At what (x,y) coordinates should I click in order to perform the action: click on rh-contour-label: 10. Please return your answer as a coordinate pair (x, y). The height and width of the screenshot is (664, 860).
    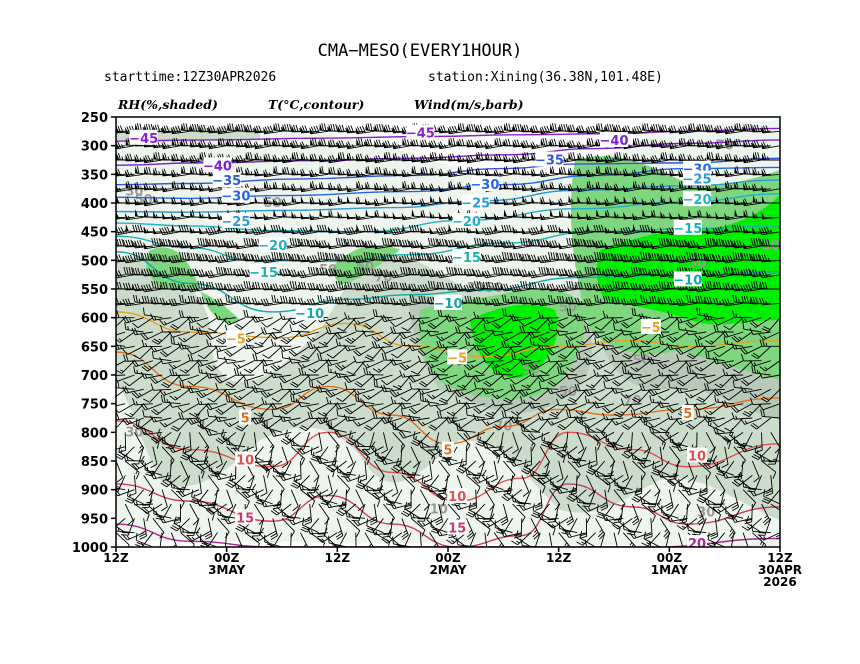
    Looking at the image, I should click on (439, 510).